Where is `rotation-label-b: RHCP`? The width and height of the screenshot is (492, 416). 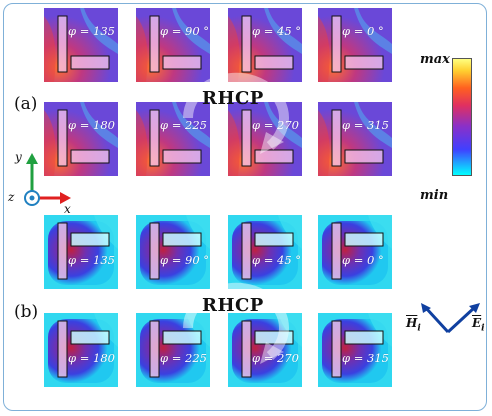
rotation-label-b: RHCP is located at coordinates (233, 305).